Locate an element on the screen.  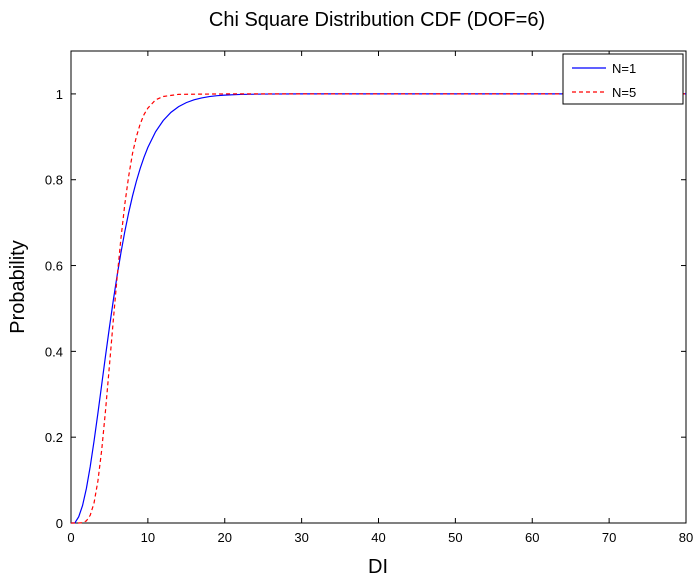
x-tick-label: 50 is located at coordinates (455, 537).